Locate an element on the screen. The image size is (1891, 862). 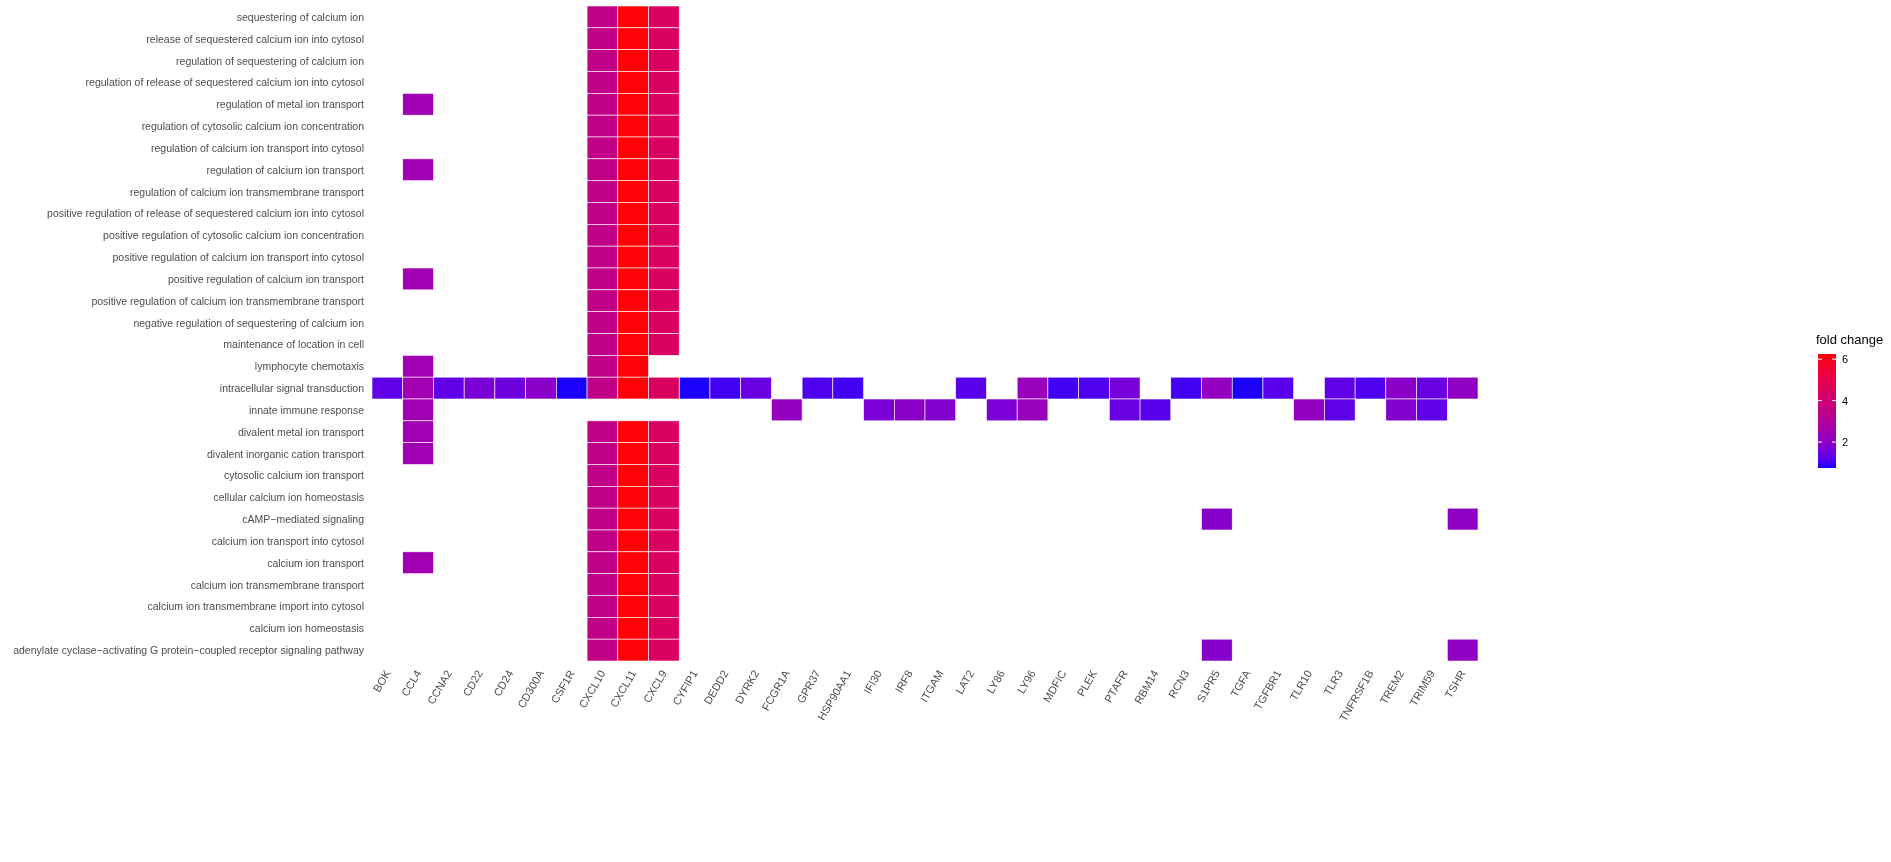
y-tick-label: innate immune response is located at coordinates (307, 409).